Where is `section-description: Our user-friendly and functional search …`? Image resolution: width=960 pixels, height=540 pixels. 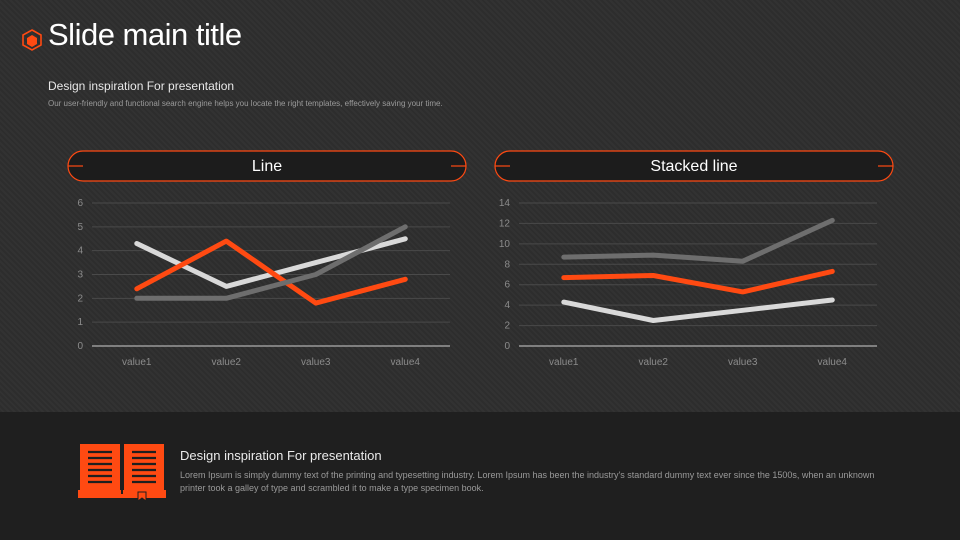 section-description: Our user-friendly and functional search … is located at coordinates (245, 103).